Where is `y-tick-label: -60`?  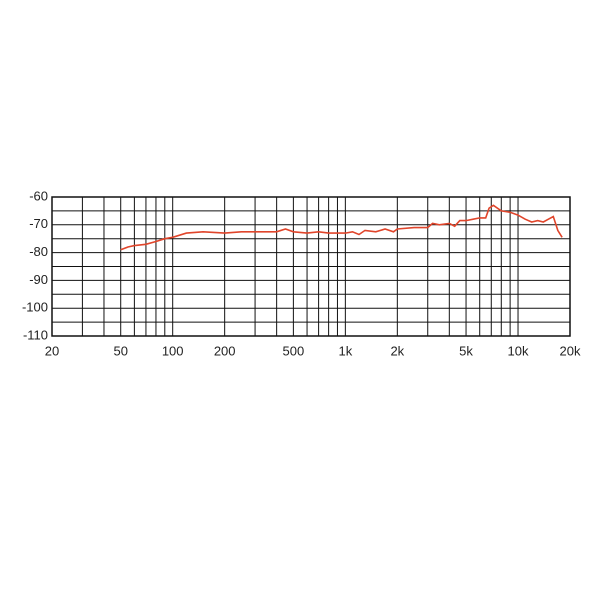
y-tick-label: -60 is located at coordinates (38, 195).